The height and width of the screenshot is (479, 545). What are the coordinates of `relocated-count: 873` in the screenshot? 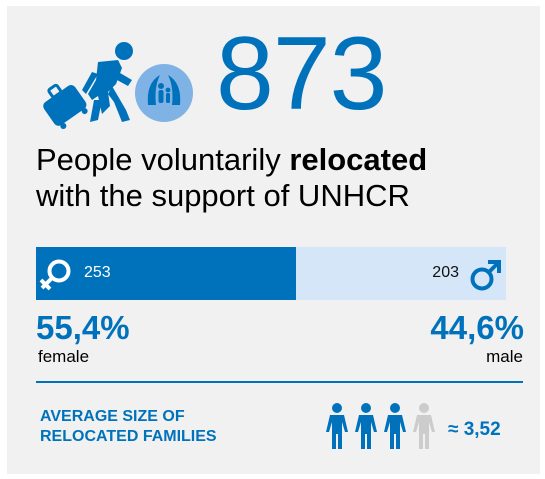 It's located at (302, 74).